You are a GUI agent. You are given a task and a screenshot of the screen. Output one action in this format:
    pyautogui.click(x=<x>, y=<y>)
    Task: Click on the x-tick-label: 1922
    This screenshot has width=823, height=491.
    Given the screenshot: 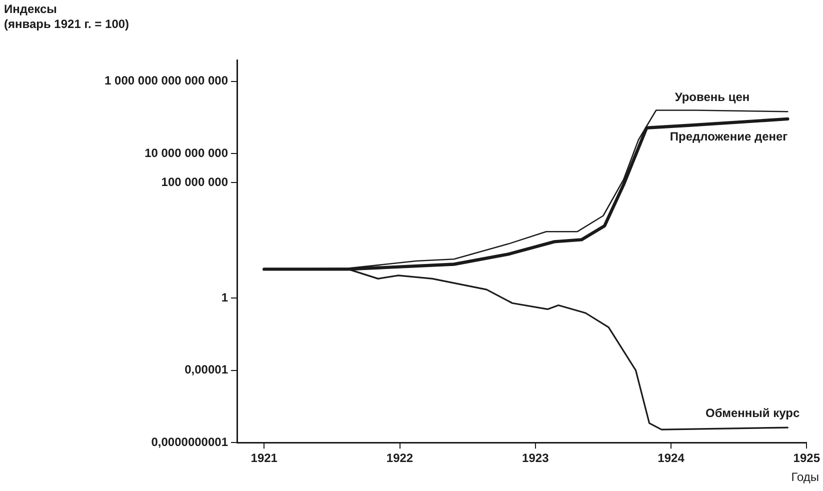 What is the action you would take?
    pyautogui.click(x=400, y=458)
    